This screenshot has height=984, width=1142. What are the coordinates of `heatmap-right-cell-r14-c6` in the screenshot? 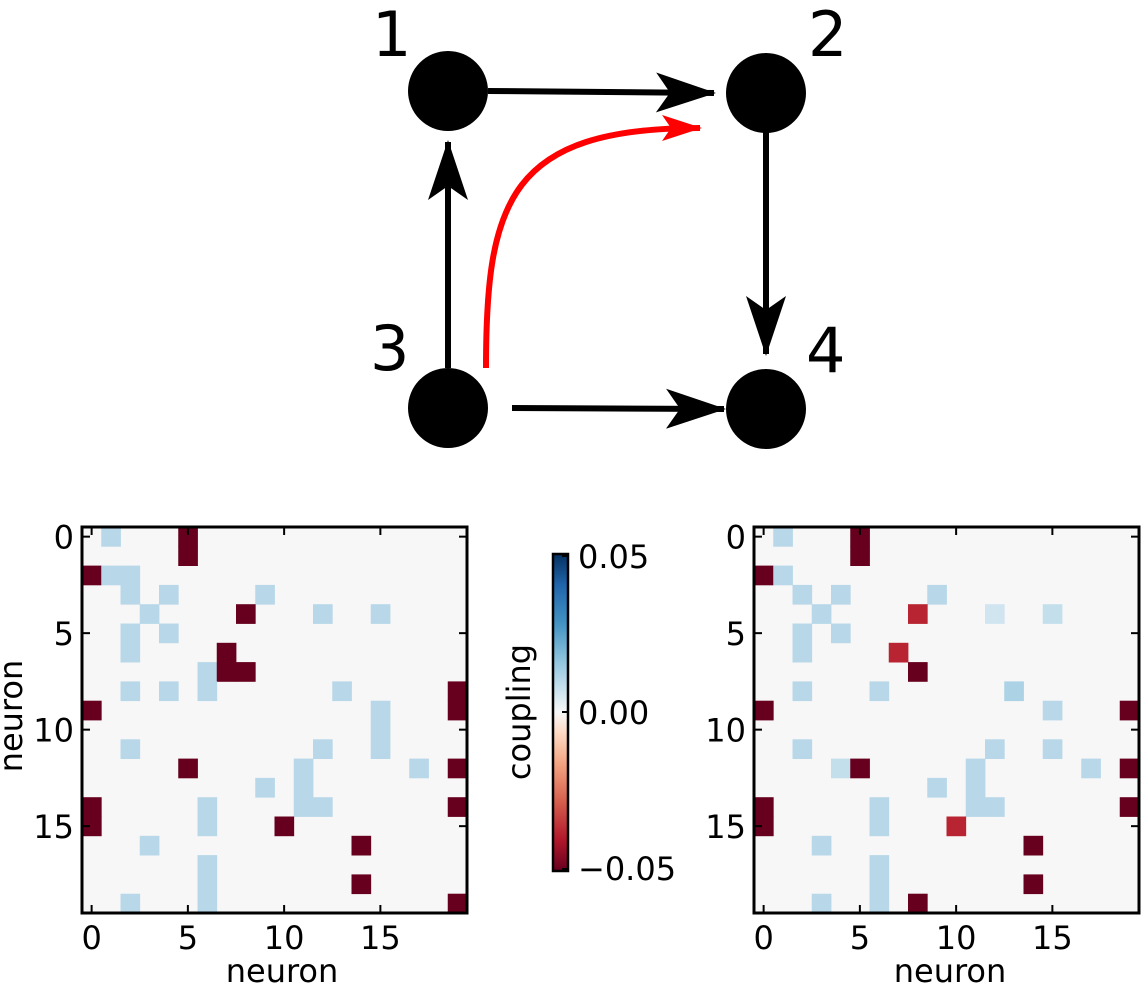 It's located at (879, 807).